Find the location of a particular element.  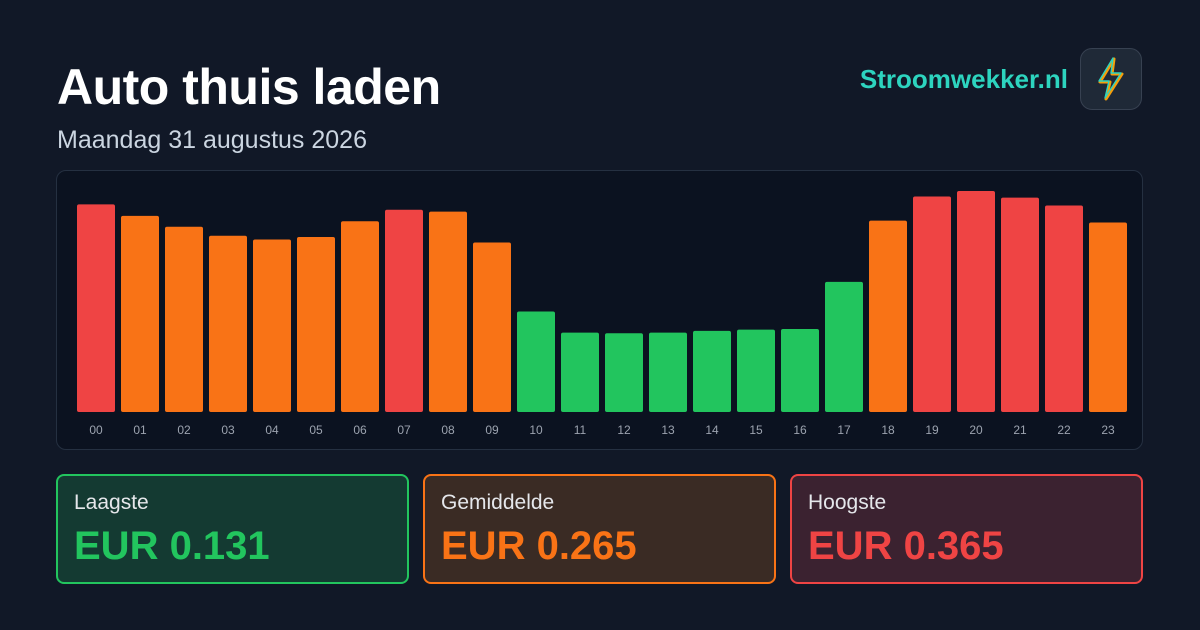

x-tick-label: 10 is located at coordinates (536, 430).